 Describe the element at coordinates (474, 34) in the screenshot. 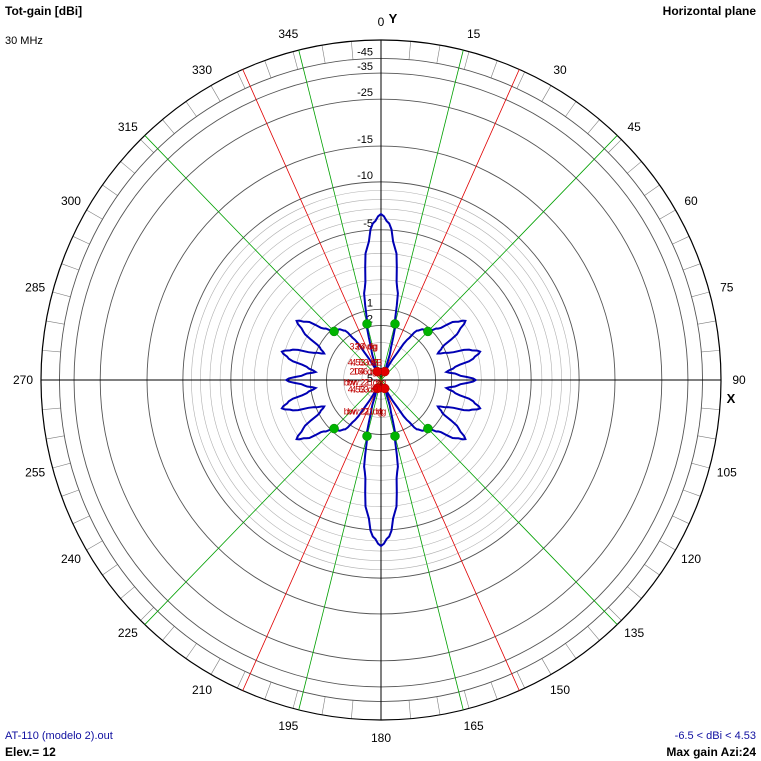

I see `angle-tick-label: 15` at that location.